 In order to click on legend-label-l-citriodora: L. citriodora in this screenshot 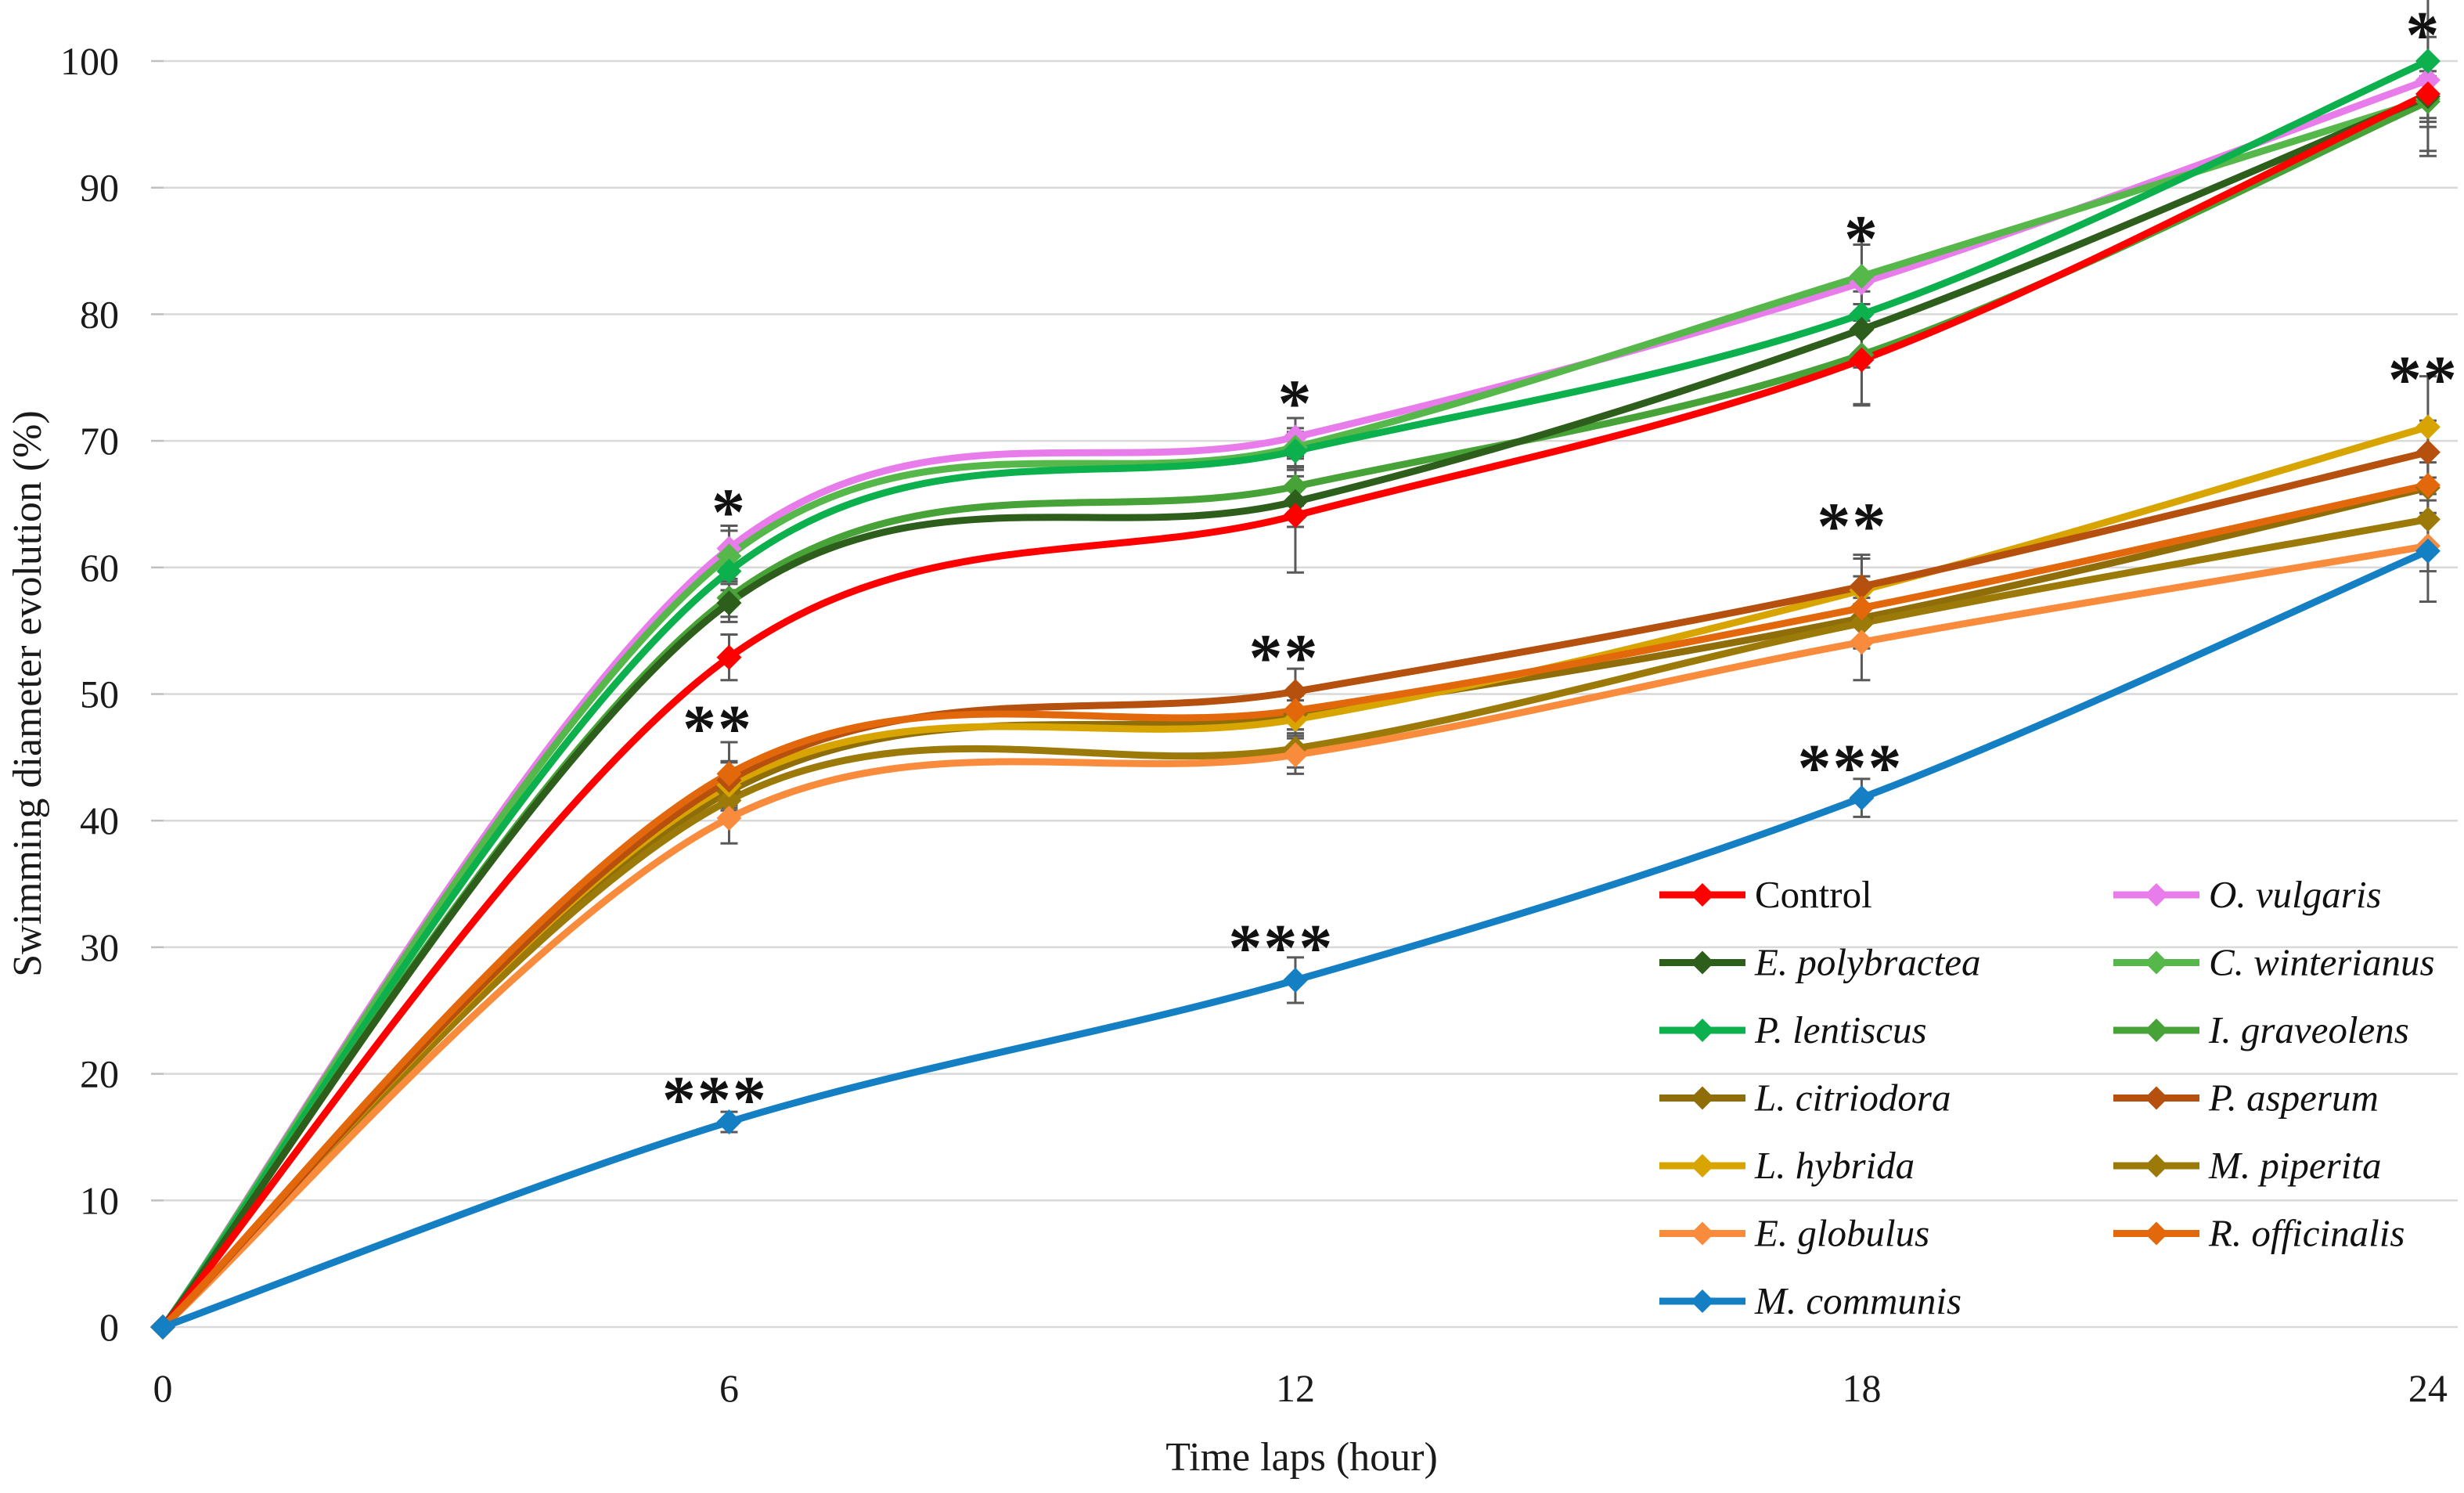, I will do `click(1852, 1098)`.